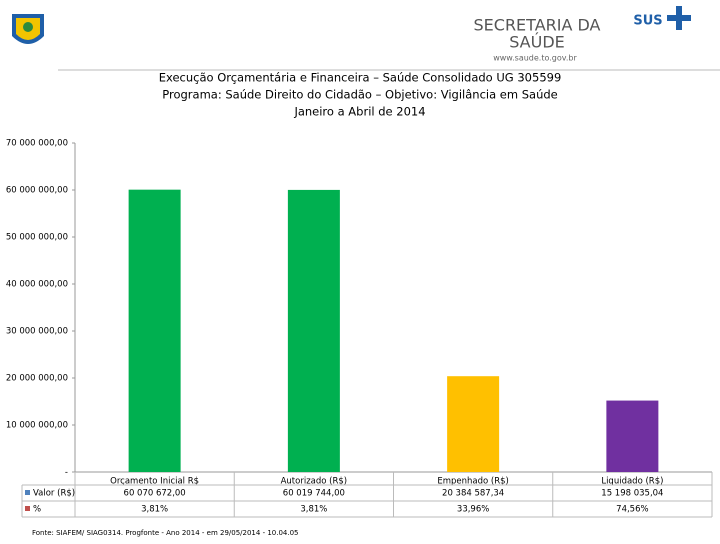 Image resolution: width=720 pixels, height=544 pixels. I want to click on table-cell: 60 019 744,00, so click(314, 494).